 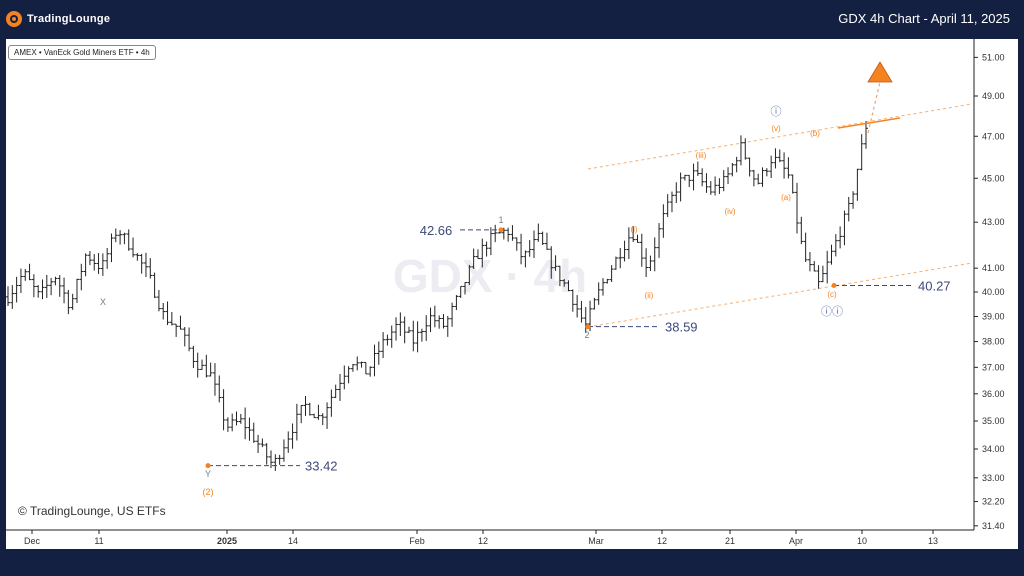 What do you see at coordinates (796, 541) in the screenshot?
I see `x-tick-label: Apr` at bounding box center [796, 541].